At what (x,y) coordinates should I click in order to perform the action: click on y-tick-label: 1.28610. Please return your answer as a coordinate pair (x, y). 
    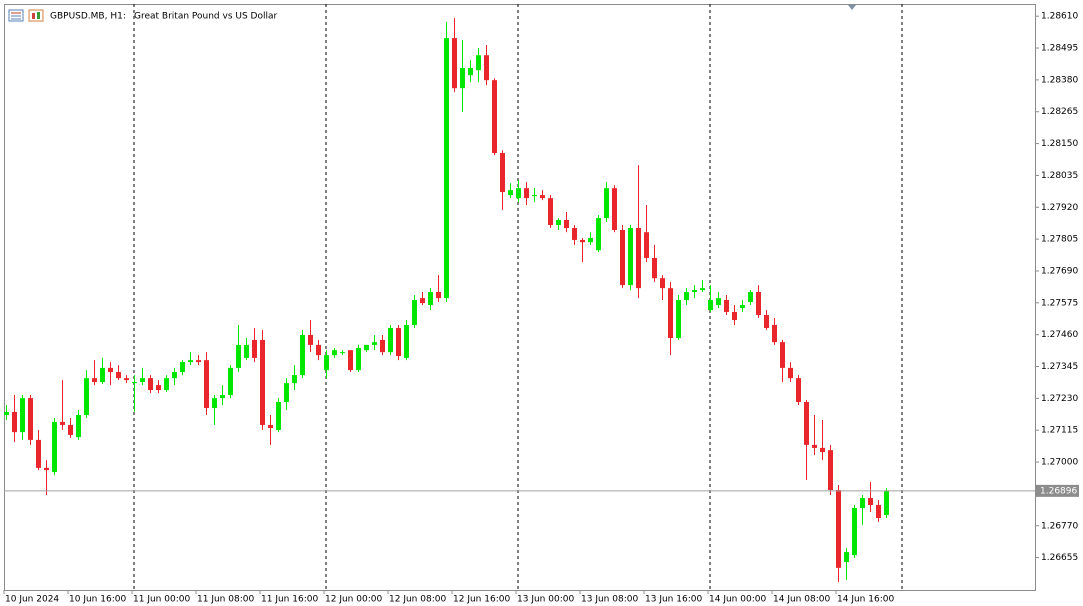
    Looking at the image, I should click on (1059, 17).